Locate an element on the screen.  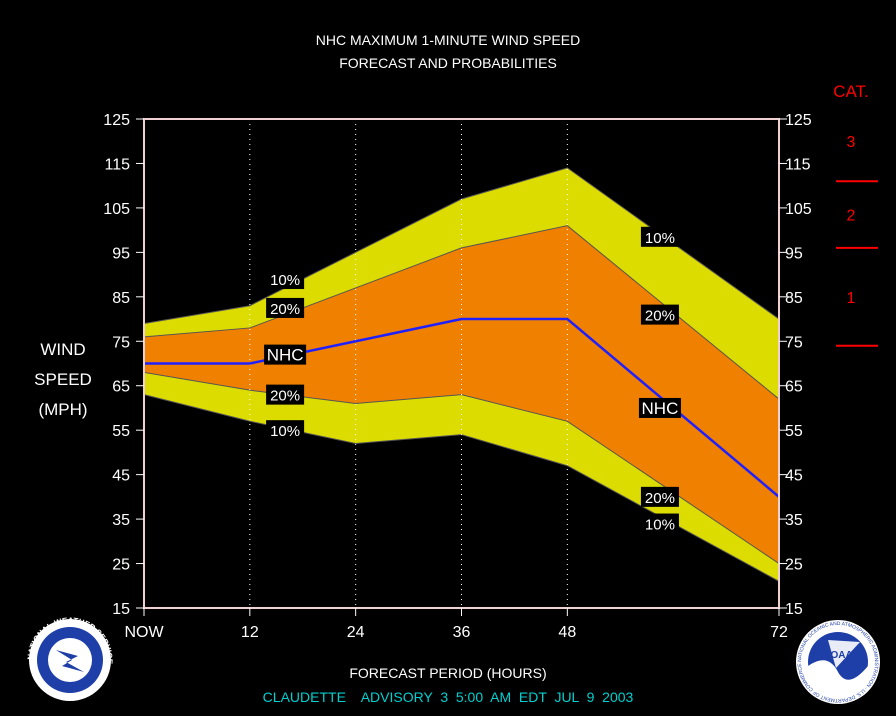
y-tick-label-left: 95 is located at coordinates (121, 253).